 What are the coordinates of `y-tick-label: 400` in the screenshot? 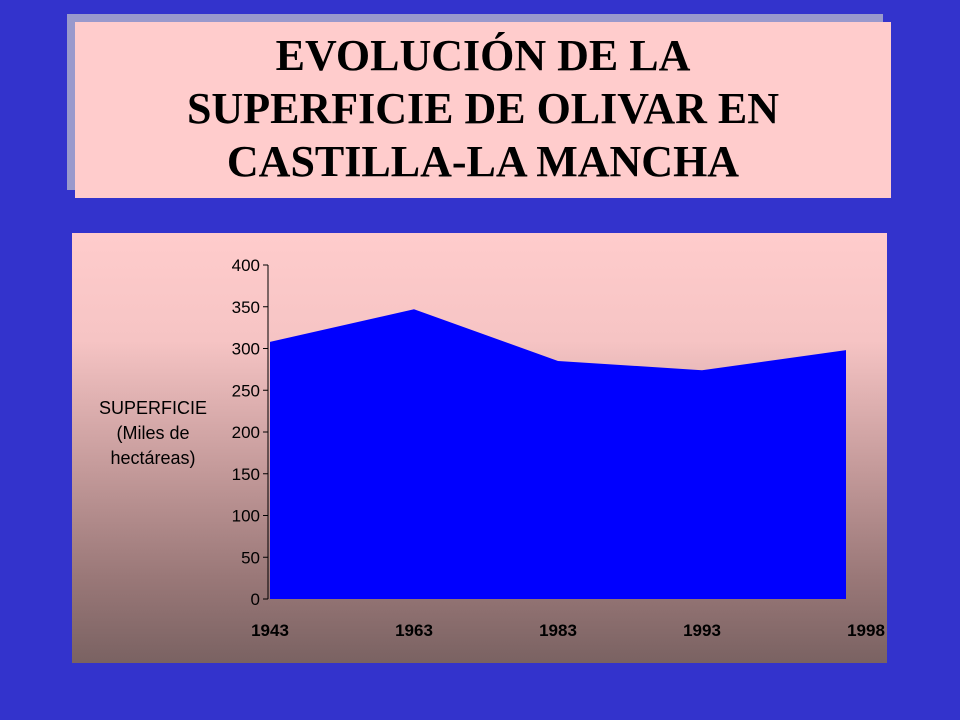 It's located at (246, 265).